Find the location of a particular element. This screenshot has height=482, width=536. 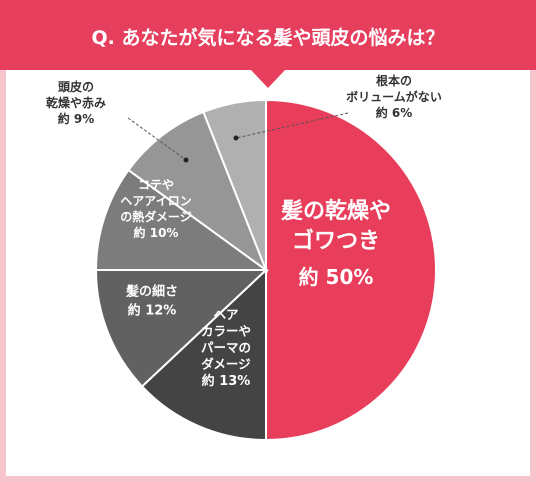

leader-line-scalp-dryness is located at coordinates (157, 139).